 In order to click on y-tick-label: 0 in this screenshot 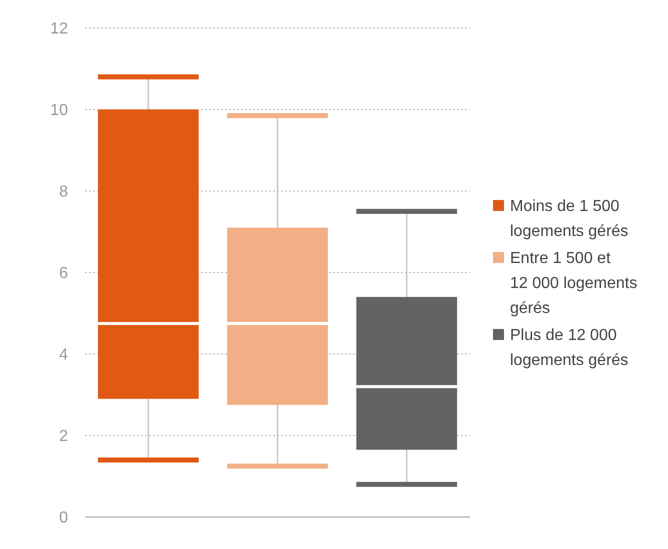, I will do `click(63, 518)`.